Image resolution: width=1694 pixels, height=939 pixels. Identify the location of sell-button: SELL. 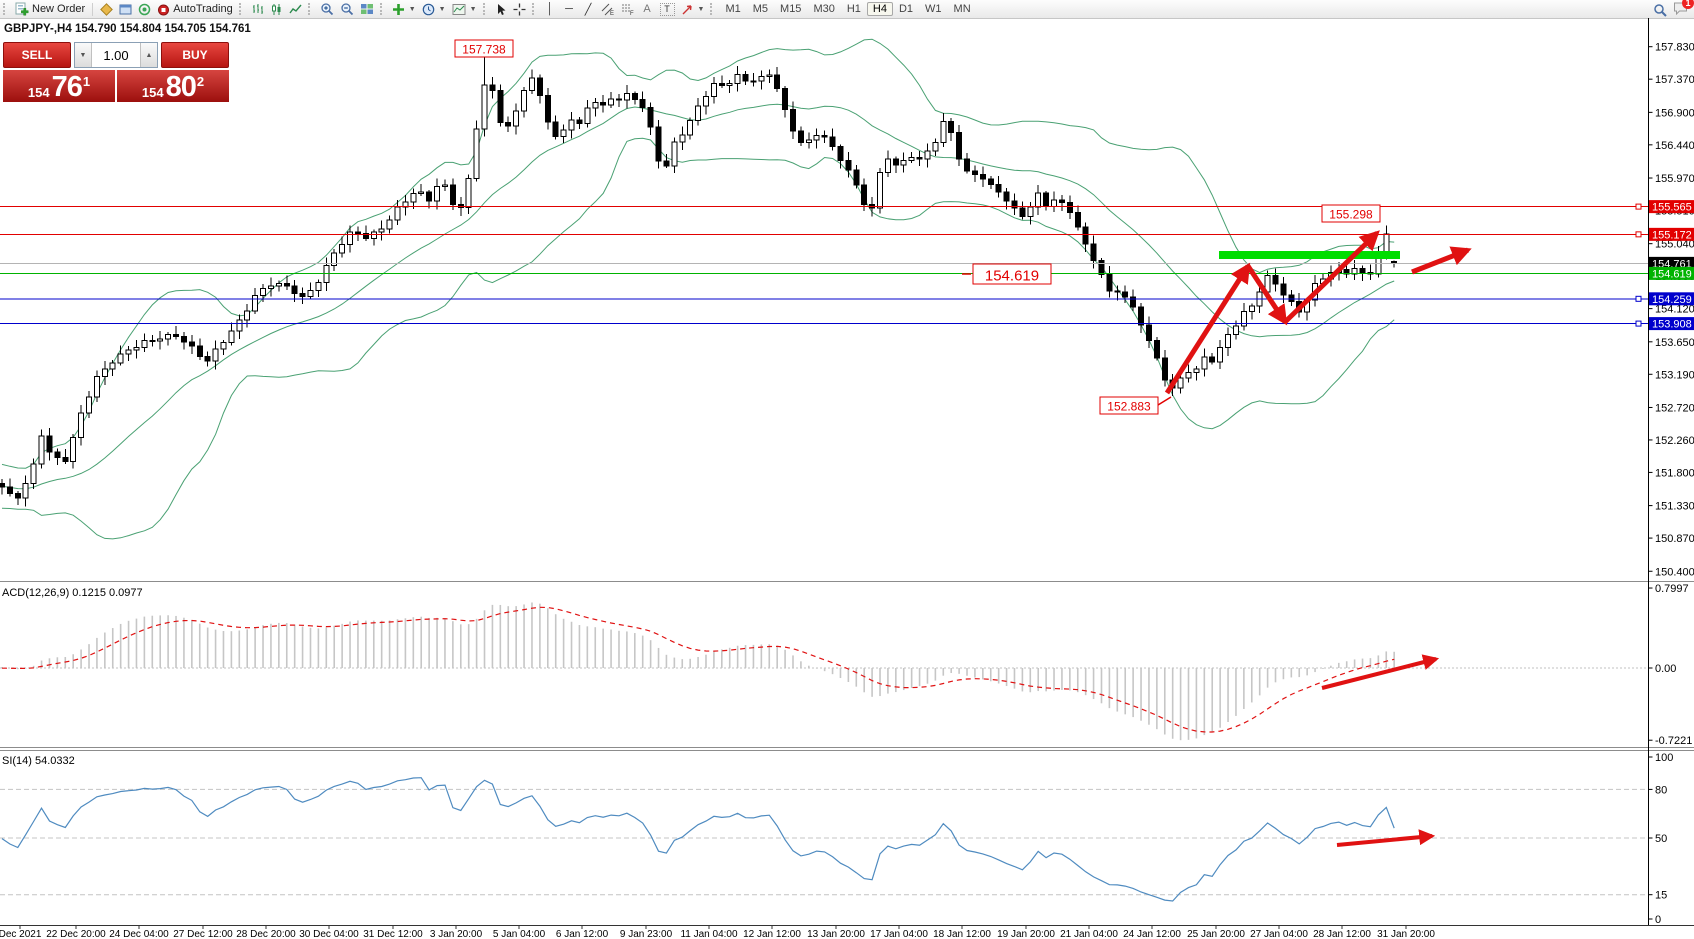
(37, 55).